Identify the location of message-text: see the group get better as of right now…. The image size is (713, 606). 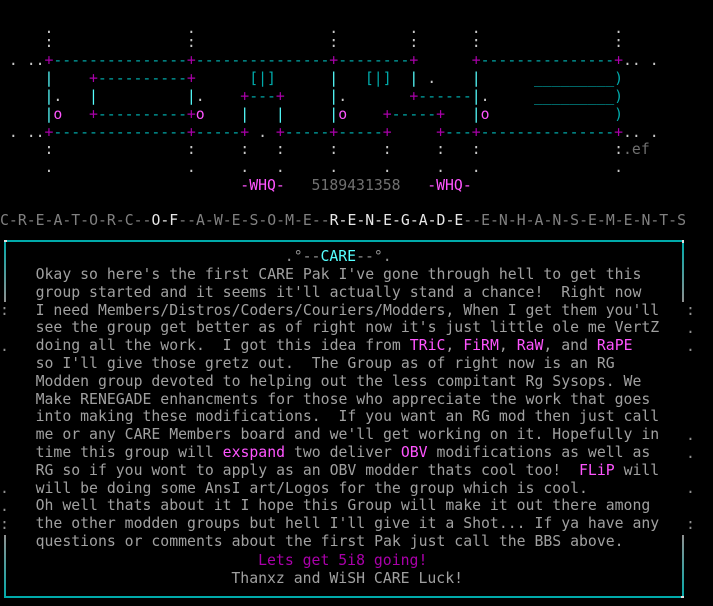
(347, 328).